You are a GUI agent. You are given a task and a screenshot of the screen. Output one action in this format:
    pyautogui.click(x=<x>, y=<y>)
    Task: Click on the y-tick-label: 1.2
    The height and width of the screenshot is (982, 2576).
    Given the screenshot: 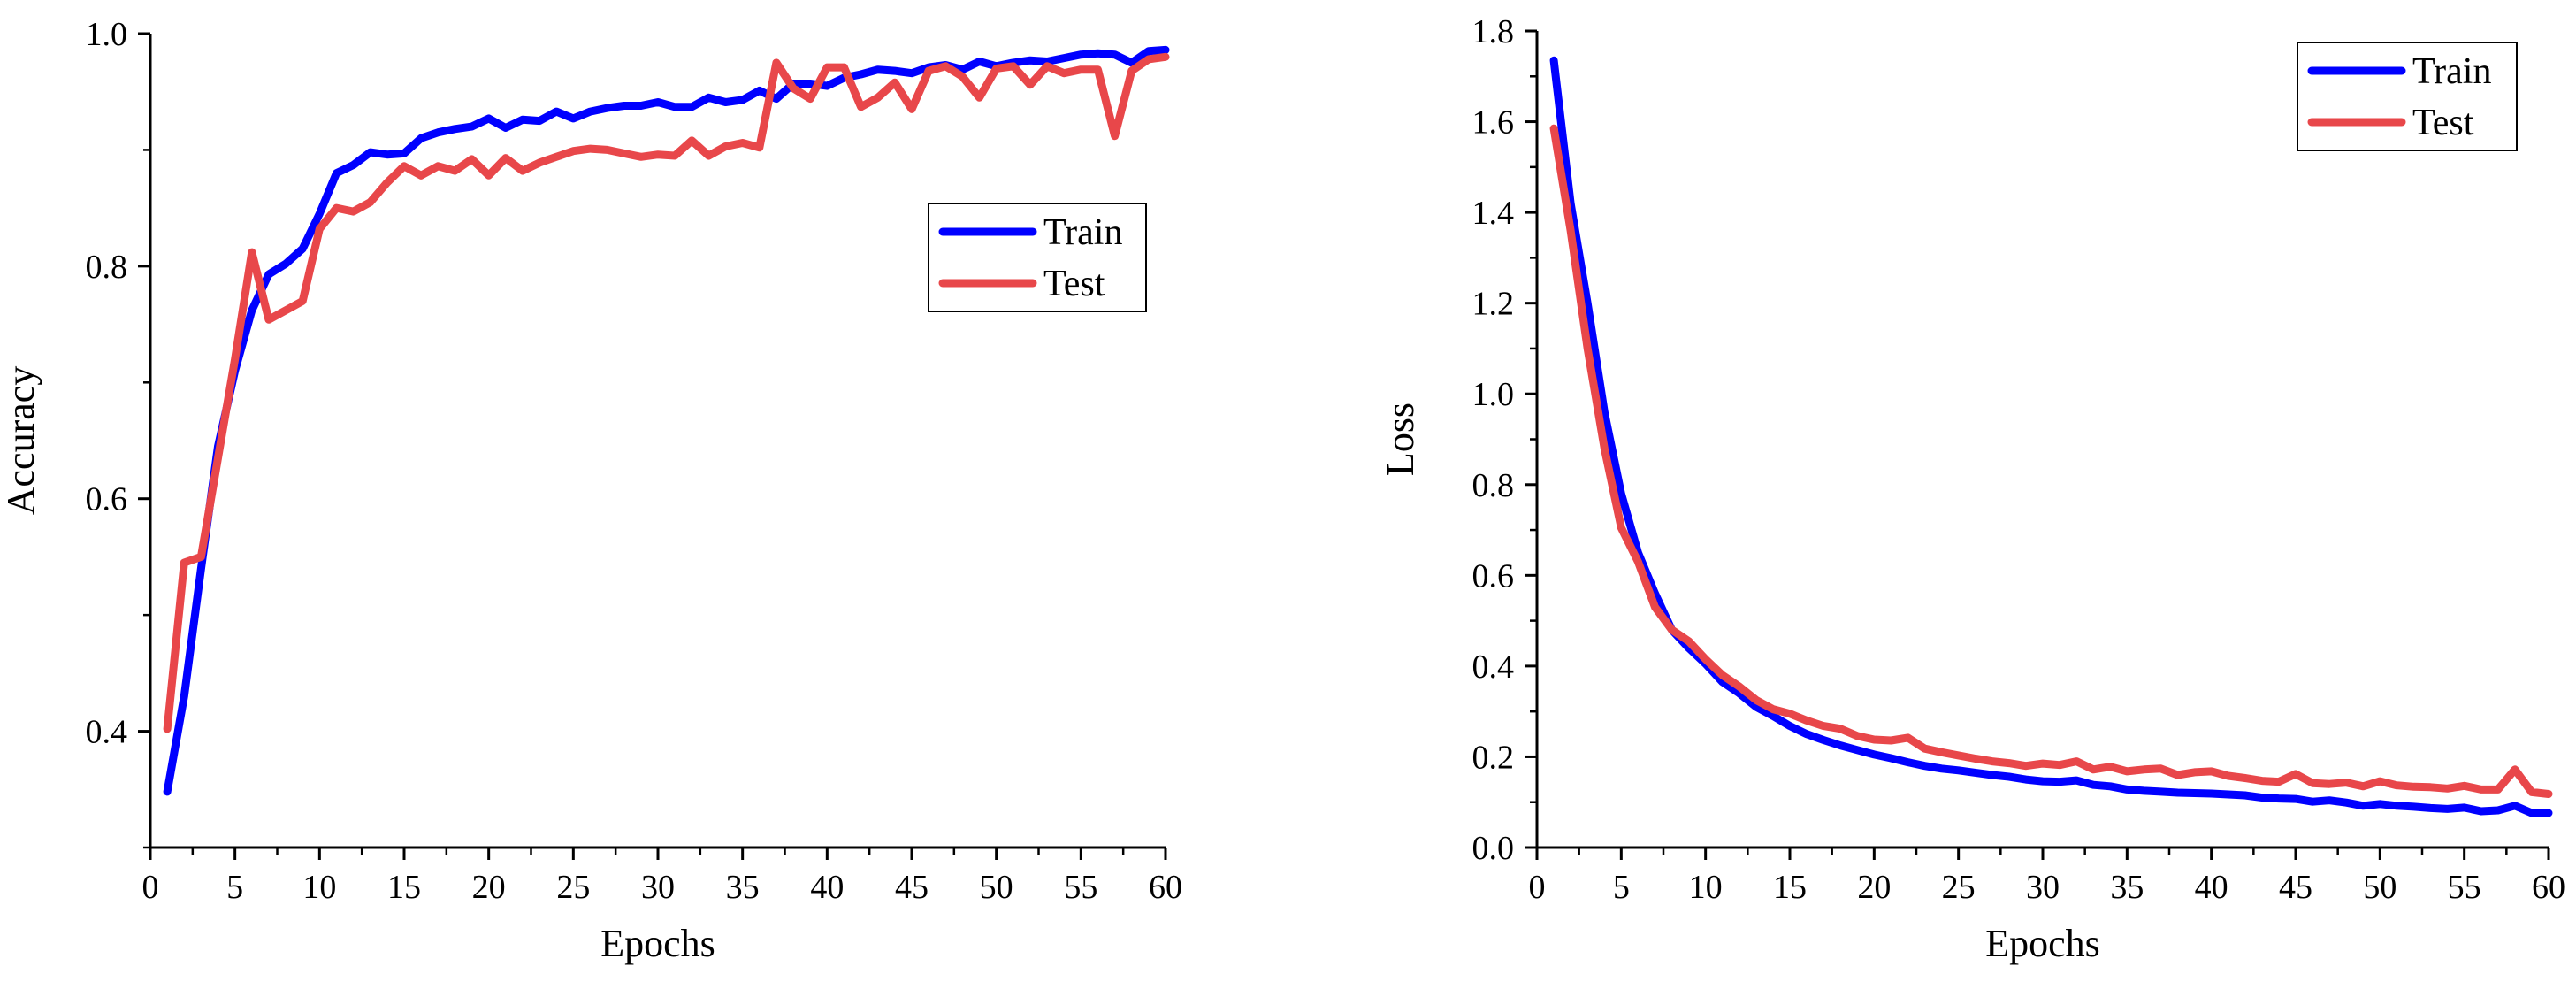 What is the action you would take?
    pyautogui.click(x=1494, y=304)
    